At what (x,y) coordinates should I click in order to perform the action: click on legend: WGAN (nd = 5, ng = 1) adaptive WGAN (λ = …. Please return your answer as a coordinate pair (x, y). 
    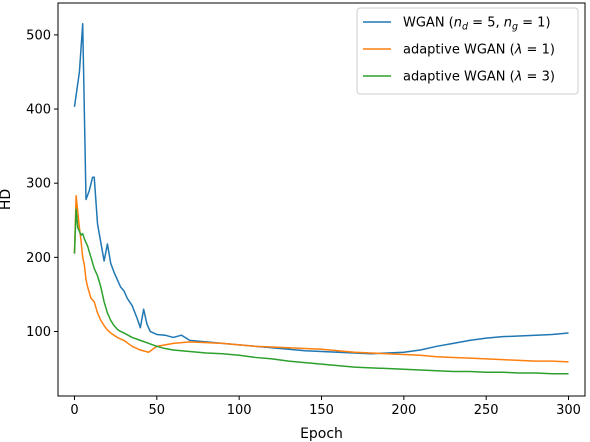
    Looking at the image, I should click on (467, 51).